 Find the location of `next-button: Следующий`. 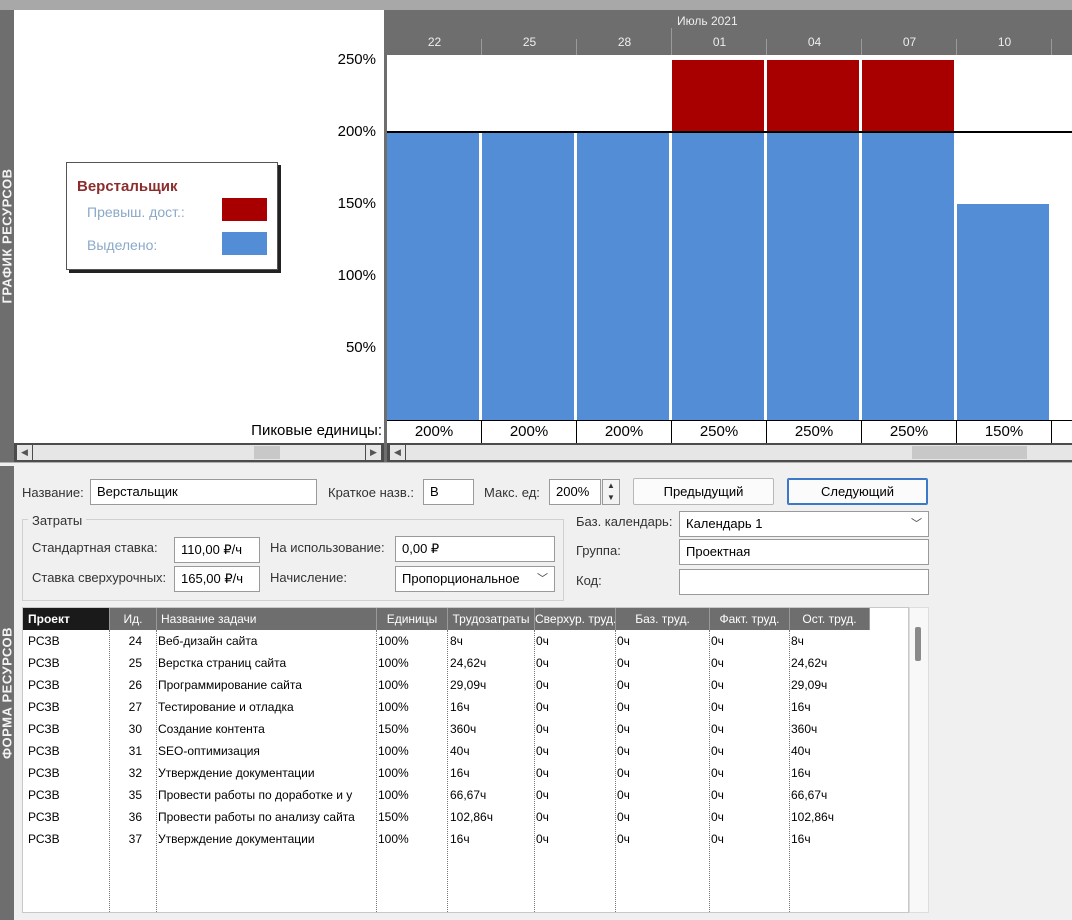

next-button: Следующий is located at coordinates (857, 491).